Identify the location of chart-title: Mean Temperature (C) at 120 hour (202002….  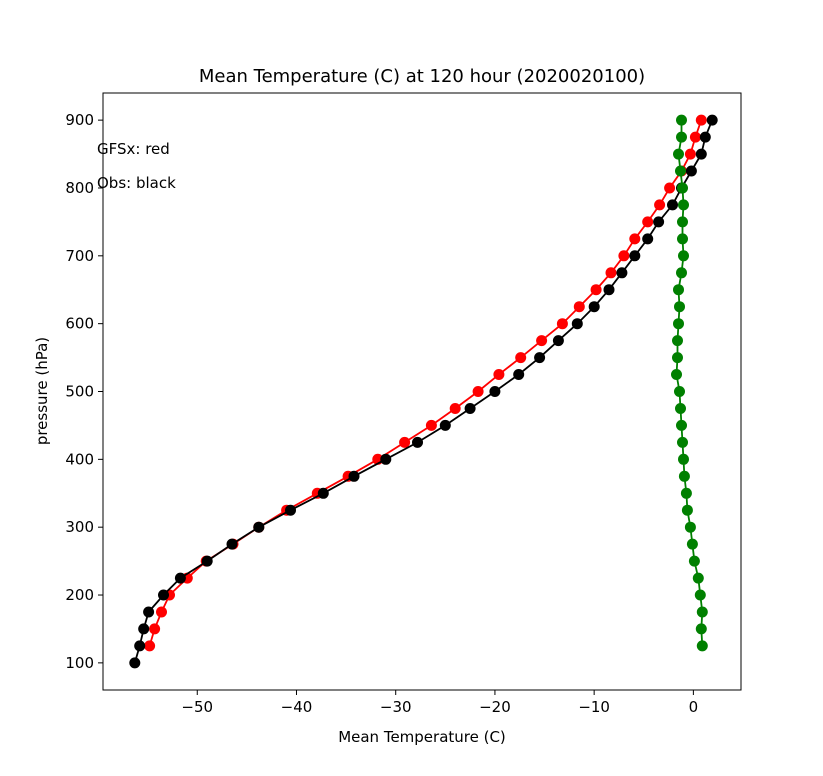
(422, 76).